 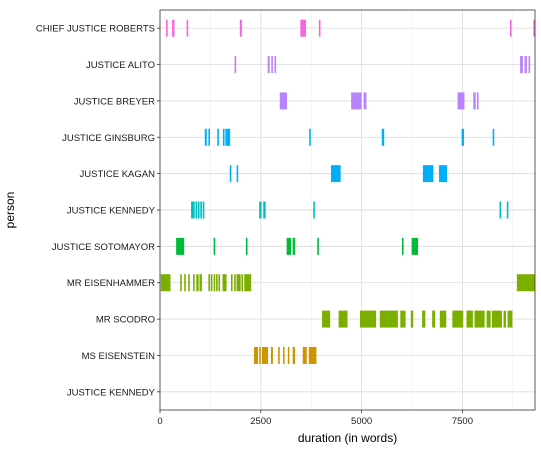 What do you see at coordinates (103, 247) in the screenshot?
I see `y-tick-label: JUSTICE SOTOMAYOR` at bounding box center [103, 247].